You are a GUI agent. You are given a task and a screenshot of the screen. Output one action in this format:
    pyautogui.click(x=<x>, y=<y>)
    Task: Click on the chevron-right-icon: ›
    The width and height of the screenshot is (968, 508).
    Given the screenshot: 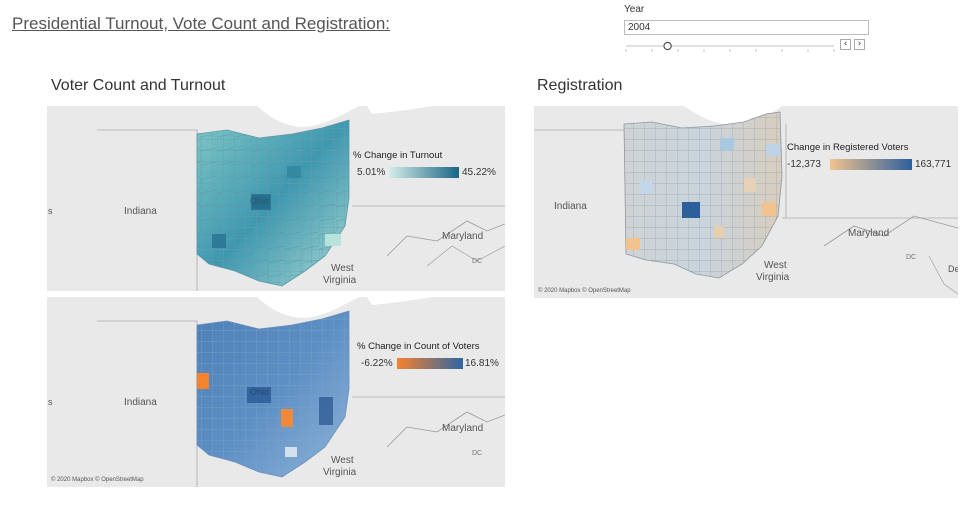 What is the action you would take?
    pyautogui.click(x=859, y=44)
    